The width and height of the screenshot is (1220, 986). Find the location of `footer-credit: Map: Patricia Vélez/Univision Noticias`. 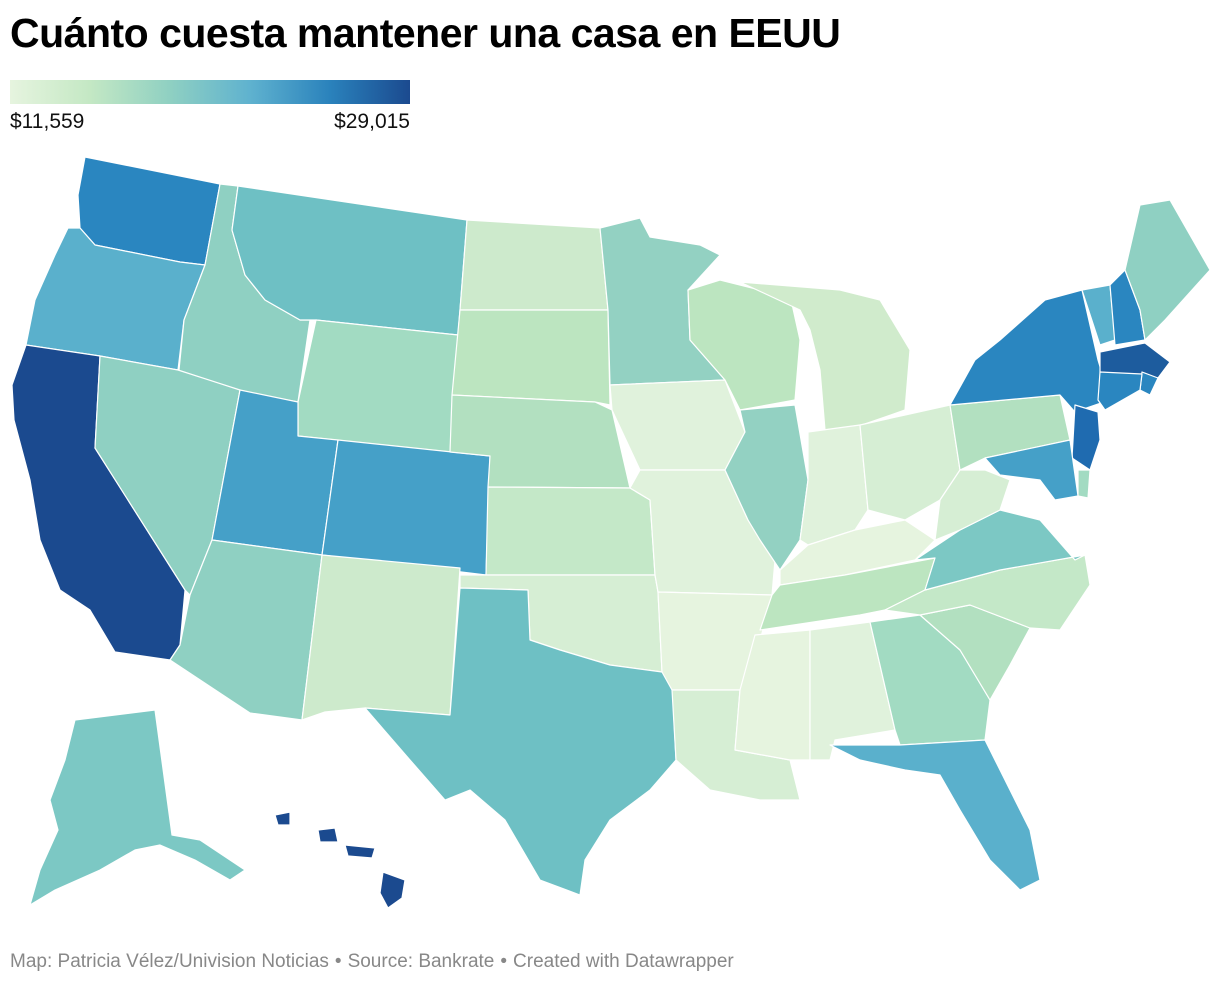

footer-credit: Map: Patricia Vélez/Univision Noticias is located at coordinates (169, 961).